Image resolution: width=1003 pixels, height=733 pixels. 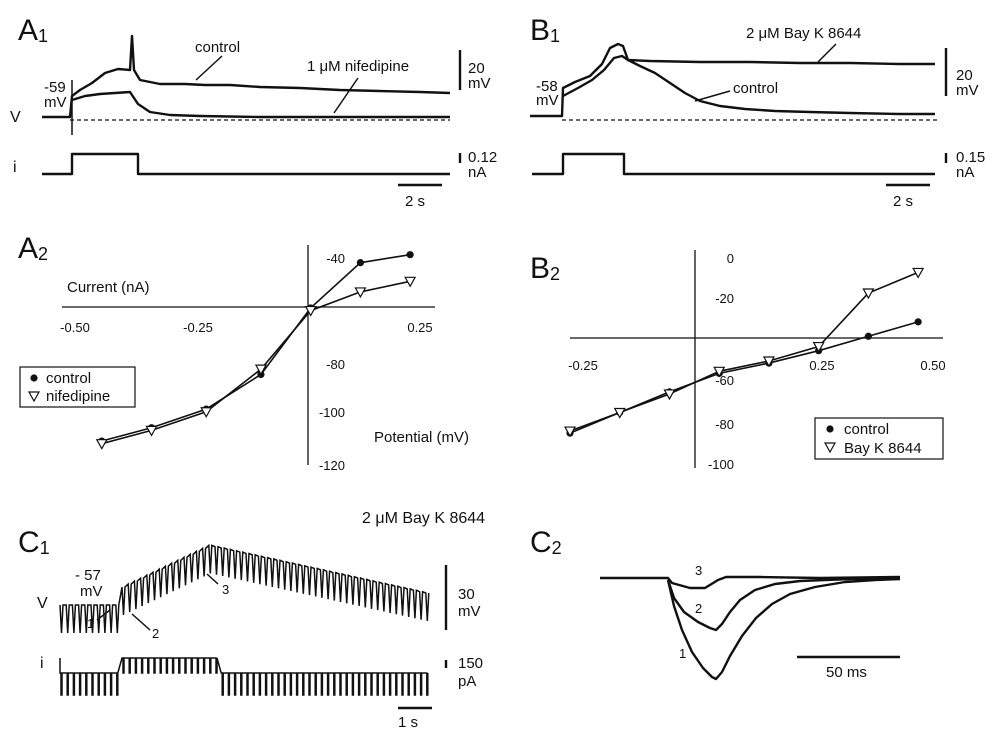 I want to click on legend-box-a2, so click(x=77, y=387).